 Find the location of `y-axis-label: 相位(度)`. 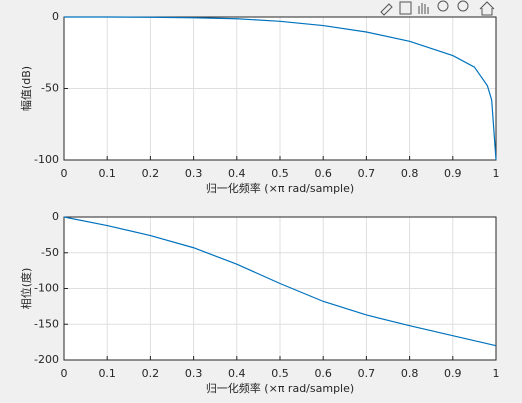

y-axis-label: 相位(度) is located at coordinates (26, 289).